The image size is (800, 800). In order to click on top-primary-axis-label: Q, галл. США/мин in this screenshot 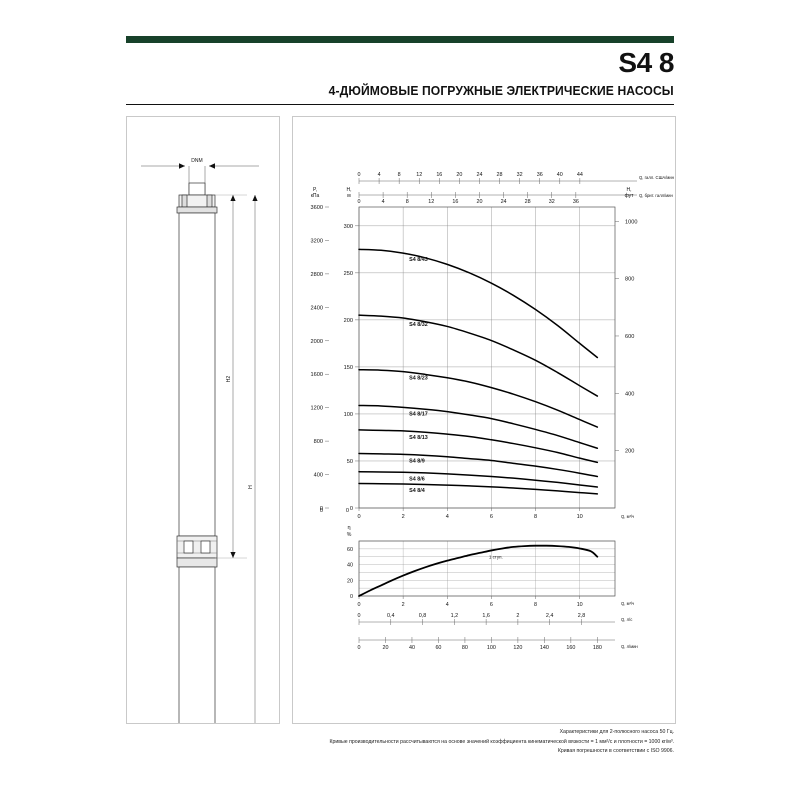, I will do `click(657, 177)`.